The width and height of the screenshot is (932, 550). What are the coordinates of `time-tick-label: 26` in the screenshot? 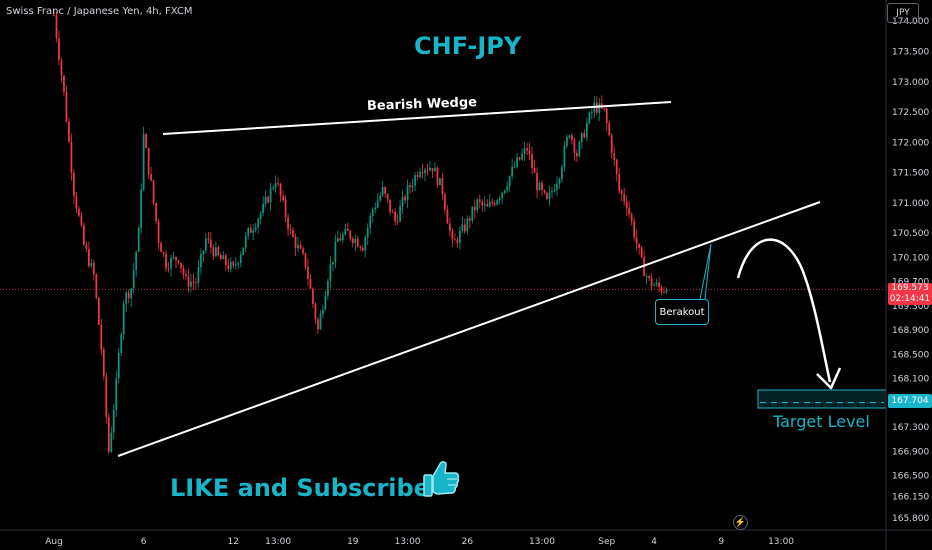 It's located at (468, 542).